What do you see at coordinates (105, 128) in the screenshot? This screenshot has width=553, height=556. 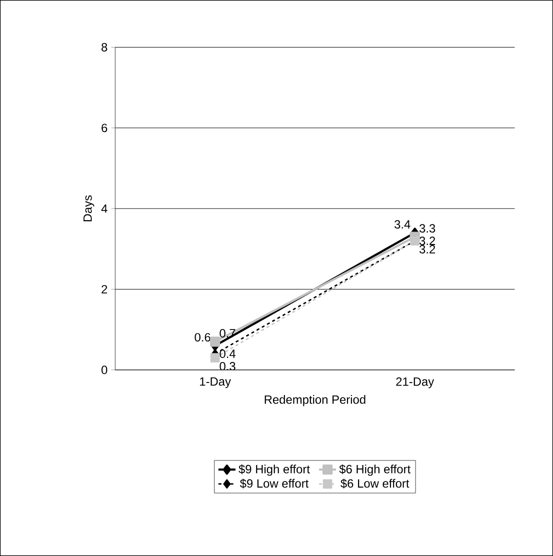 I see `y-tick-label: 6` at bounding box center [105, 128].